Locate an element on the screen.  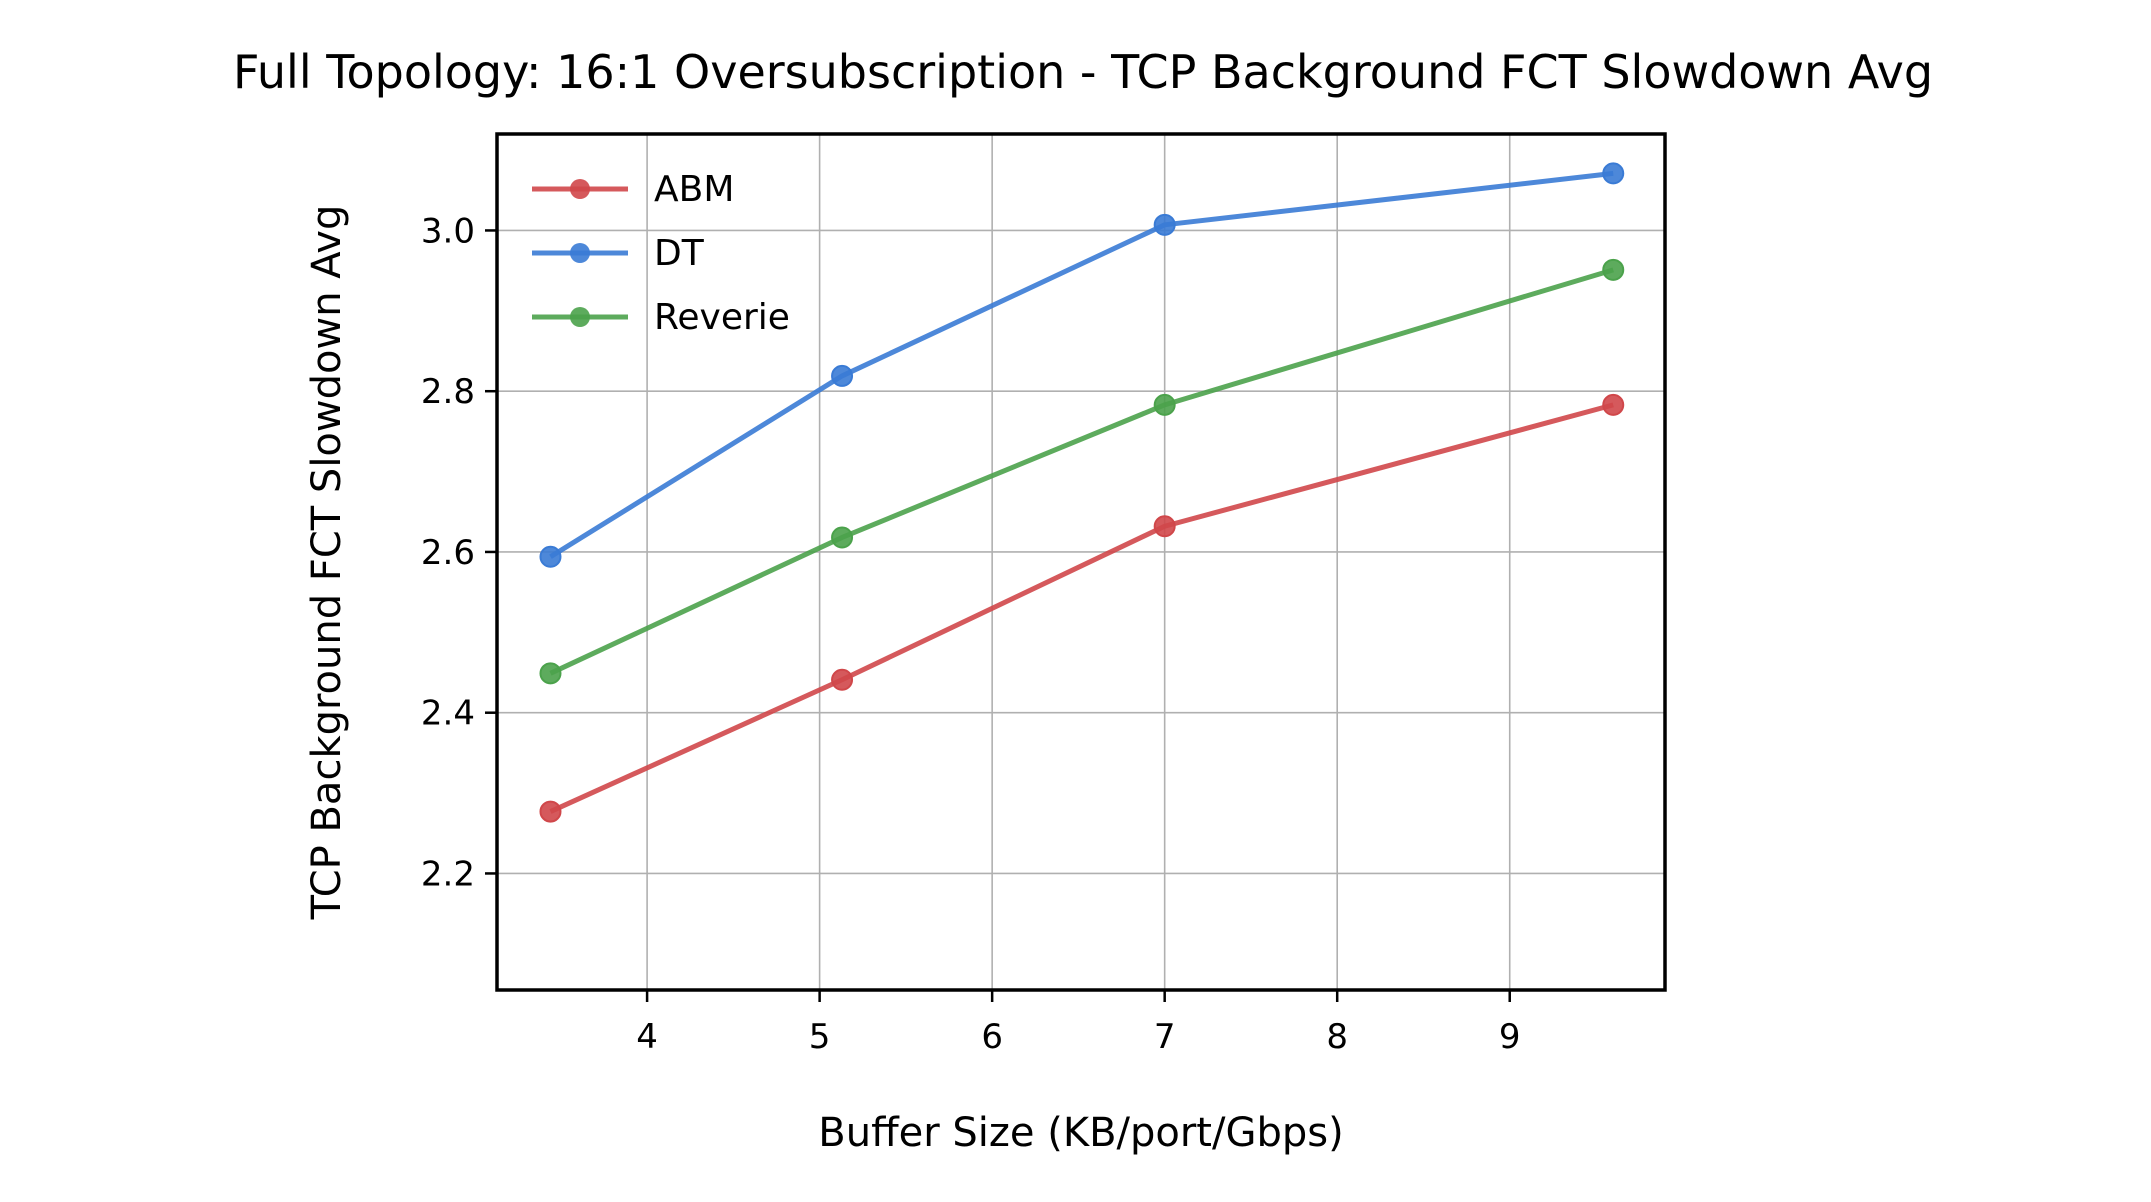
legend: ABM DT Reverie is located at coordinates (661, 253).